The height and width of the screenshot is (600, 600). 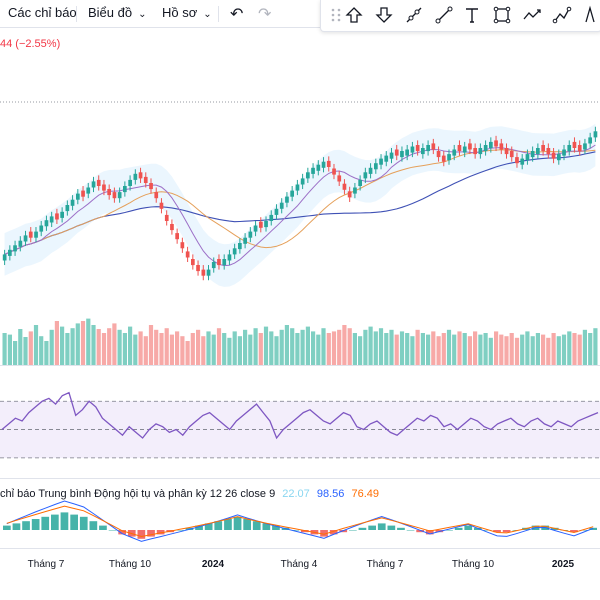 What do you see at coordinates (300, 478) in the screenshot?
I see `pane-divider` at bounding box center [300, 478].